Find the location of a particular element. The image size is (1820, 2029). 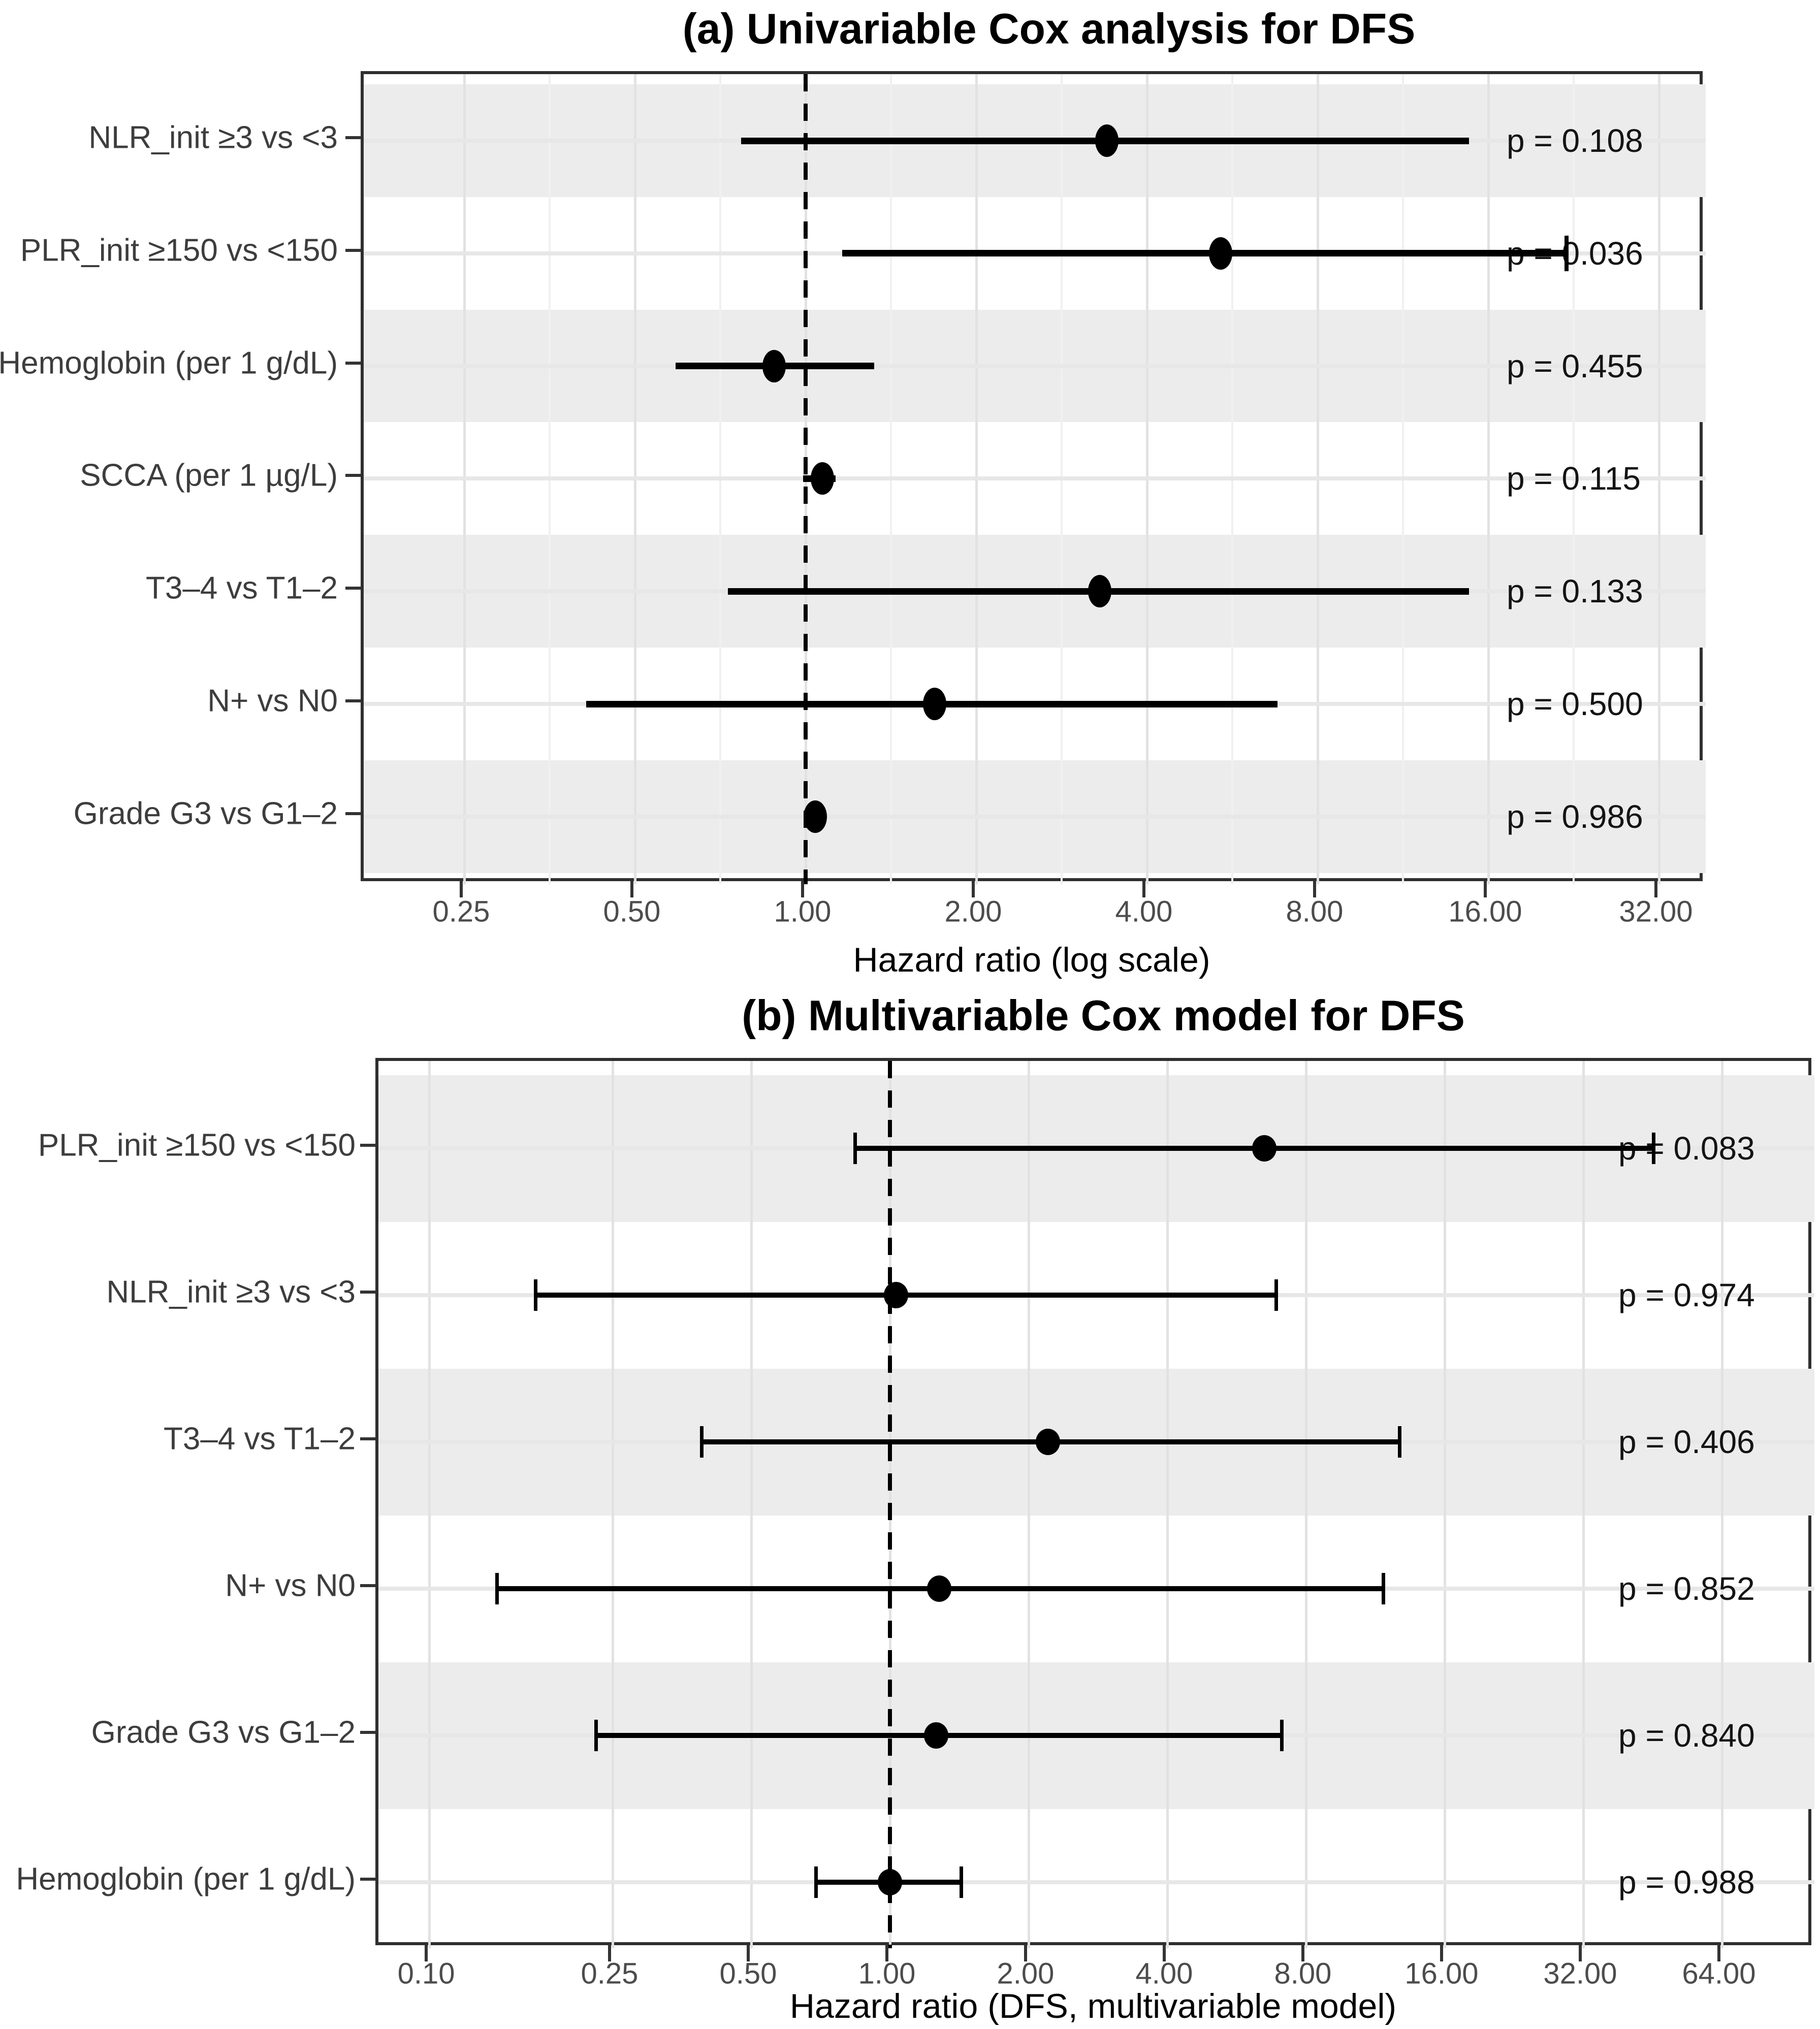

x-tick-label: 0.10 is located at coordinates (426, 1973).